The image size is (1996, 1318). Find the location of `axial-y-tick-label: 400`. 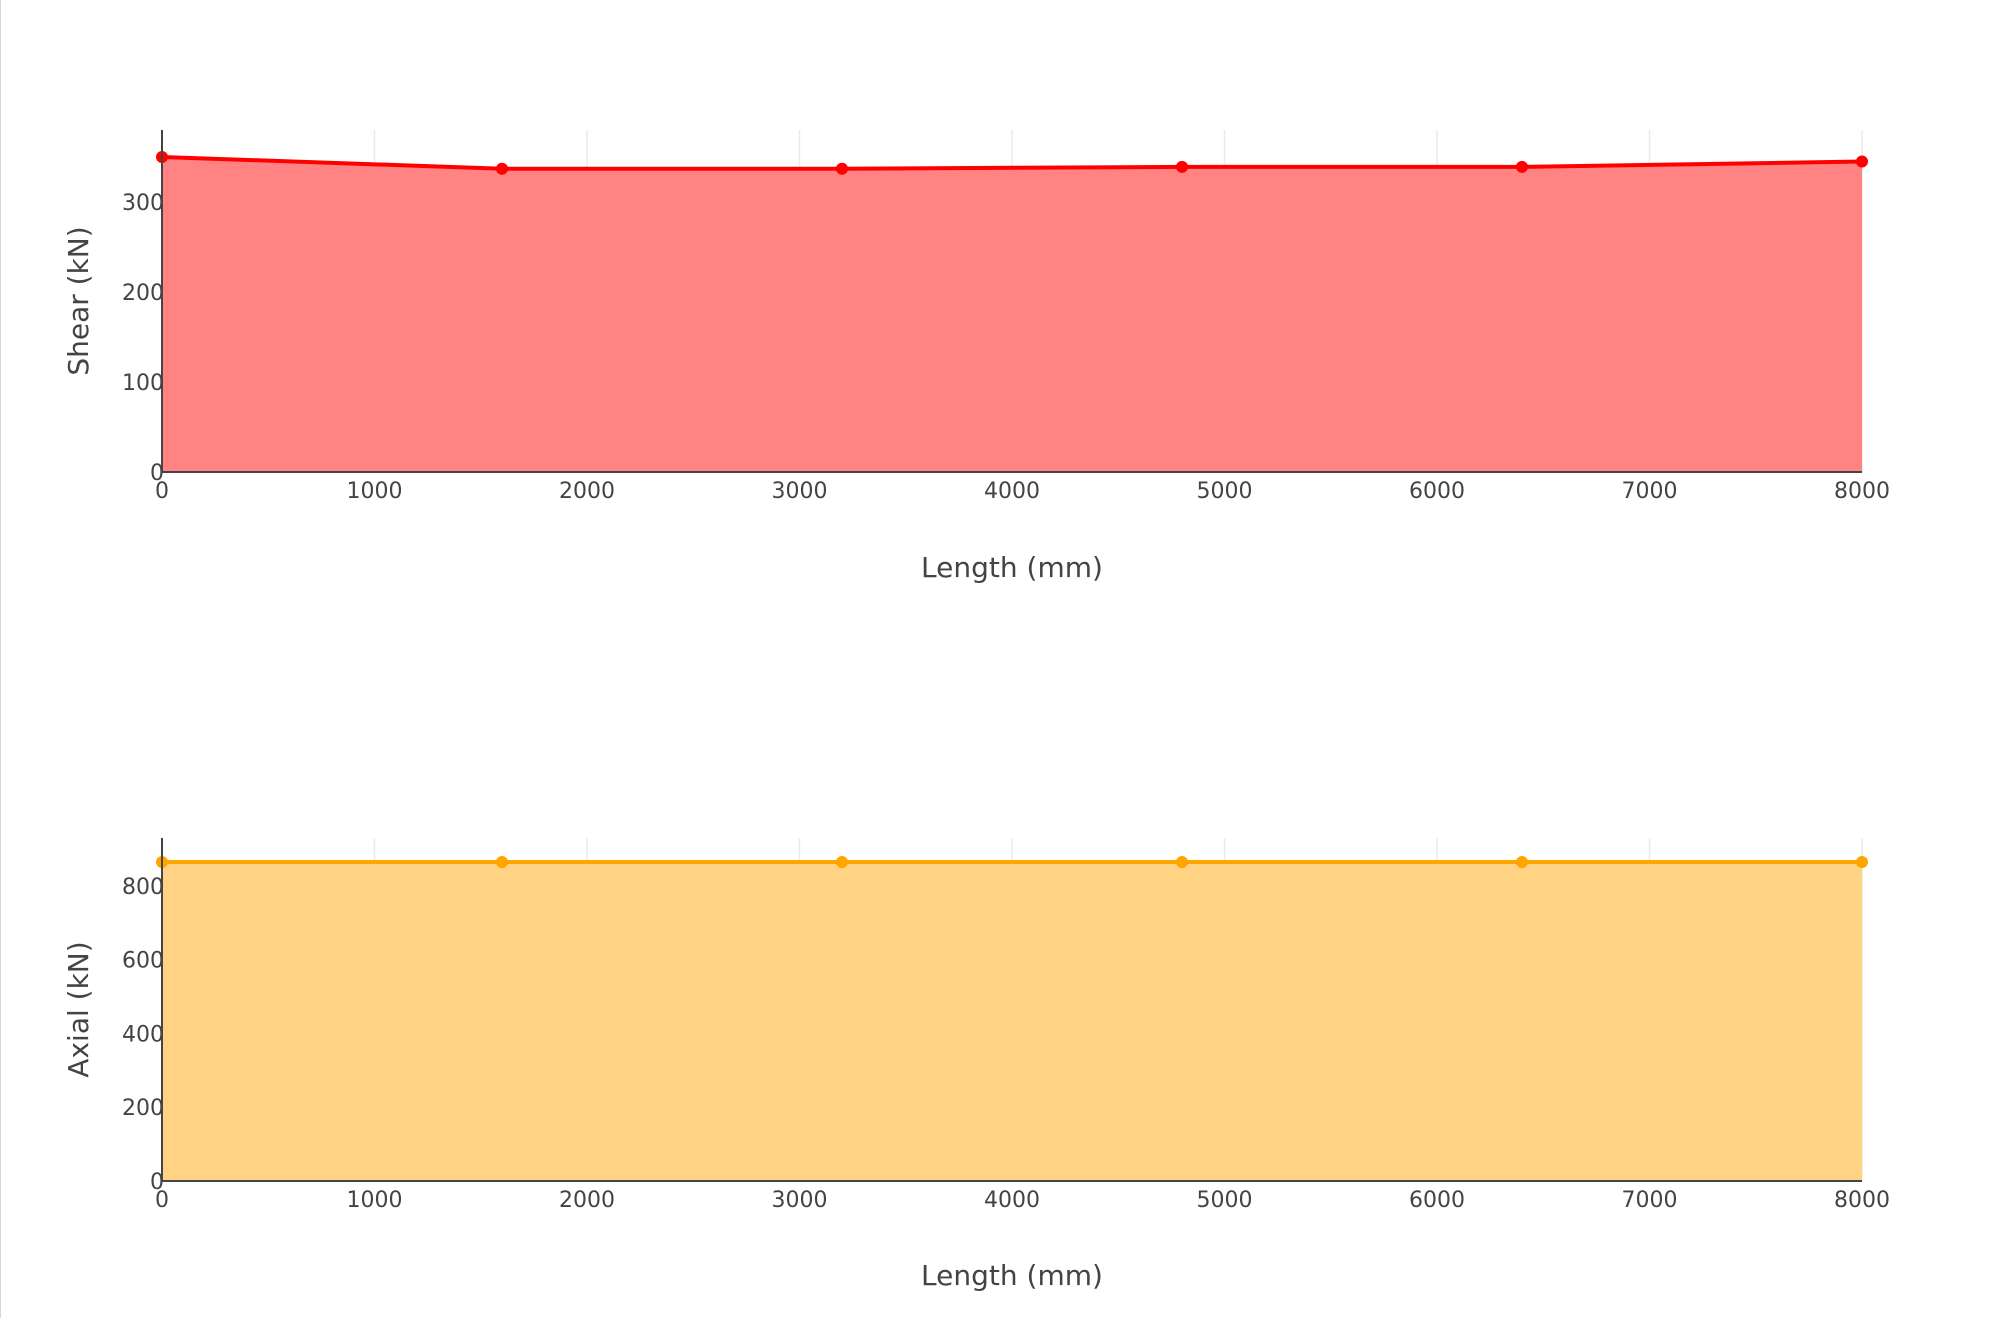

axial-y-tick-label: 400 is located at coordinates (143, 1034).